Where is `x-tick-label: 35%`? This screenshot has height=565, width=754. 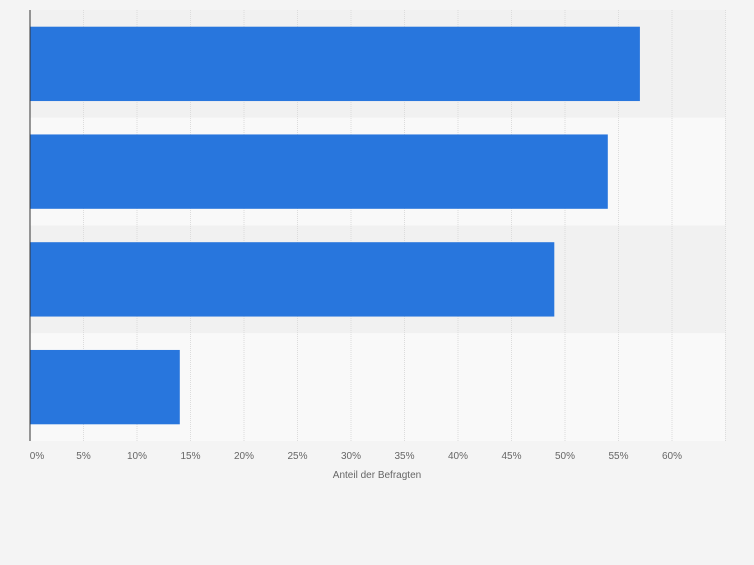
x-tick-label: 35% is located at coordinates (404, 456).